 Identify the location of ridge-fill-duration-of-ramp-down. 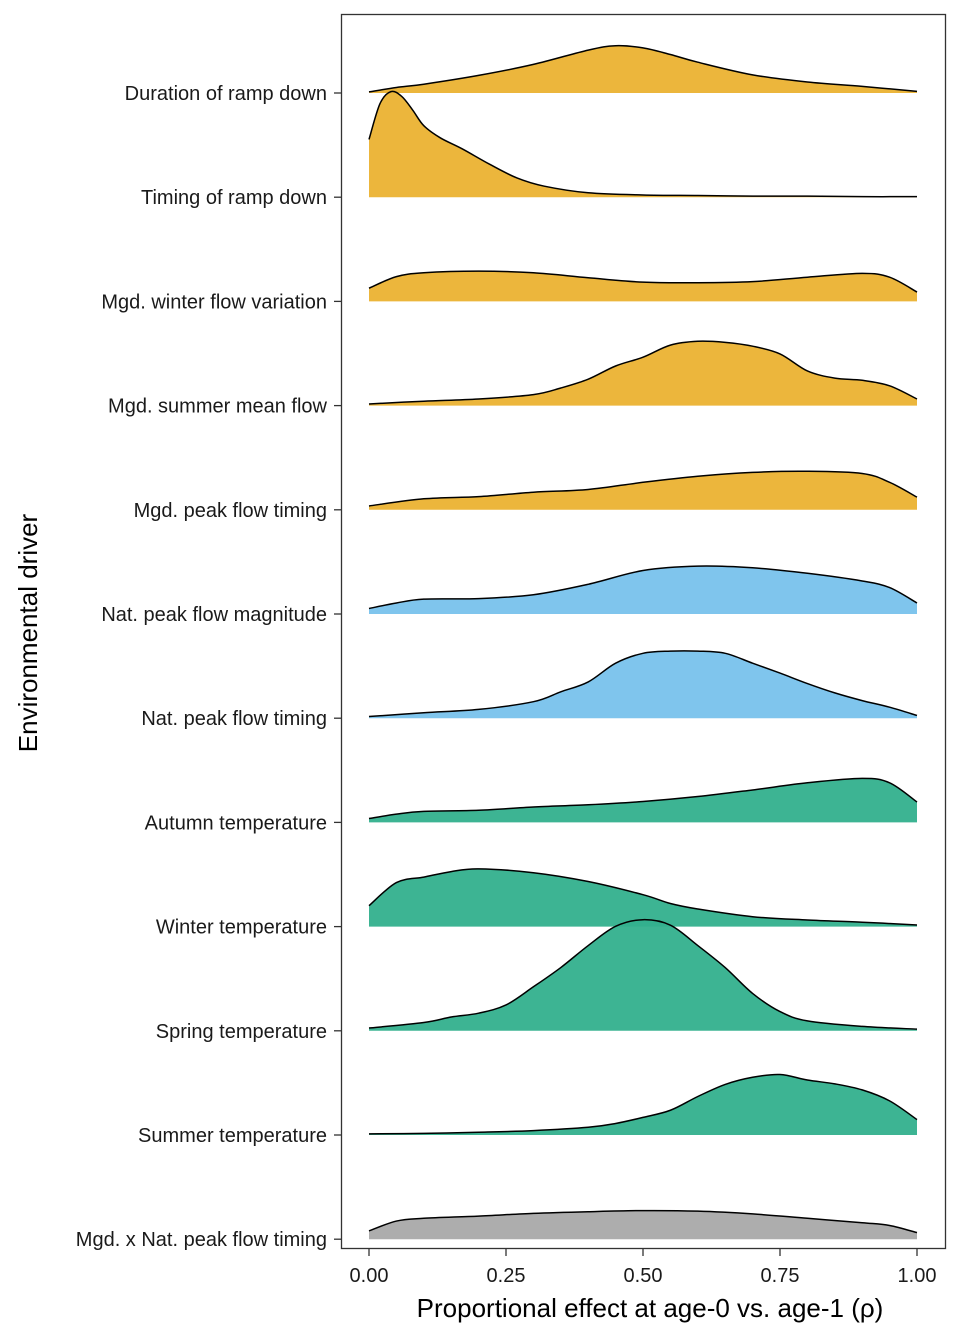
(643, 69).